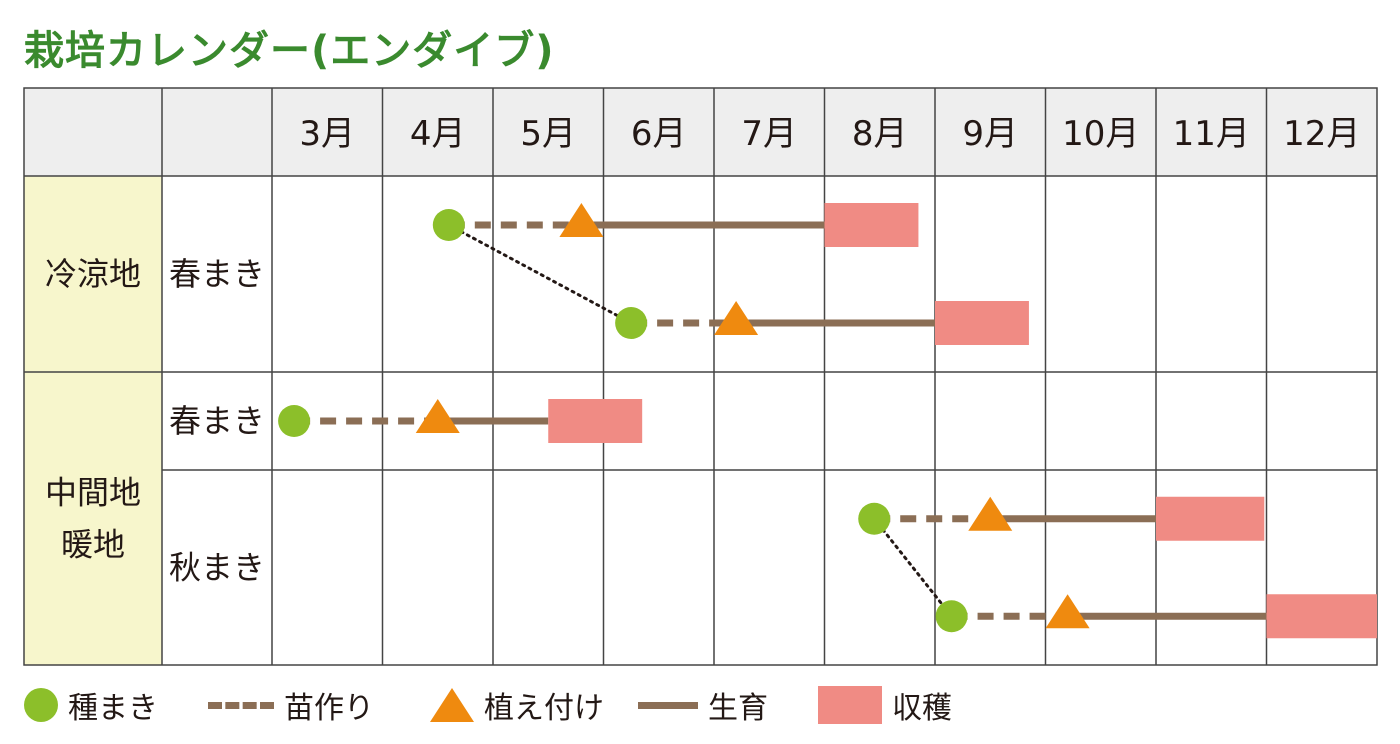  I want to click on legend-label-grow: 生育, so click(738, 708).